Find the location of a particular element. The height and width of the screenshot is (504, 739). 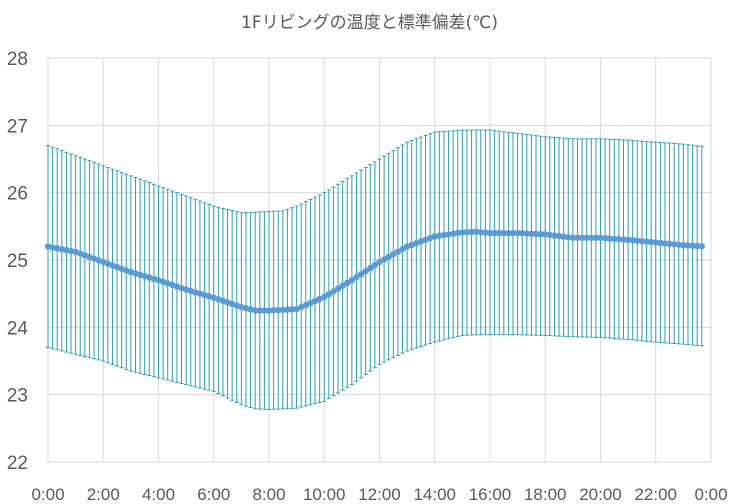

x-tick-label: 16:00 is located at coordinates (490, 494).